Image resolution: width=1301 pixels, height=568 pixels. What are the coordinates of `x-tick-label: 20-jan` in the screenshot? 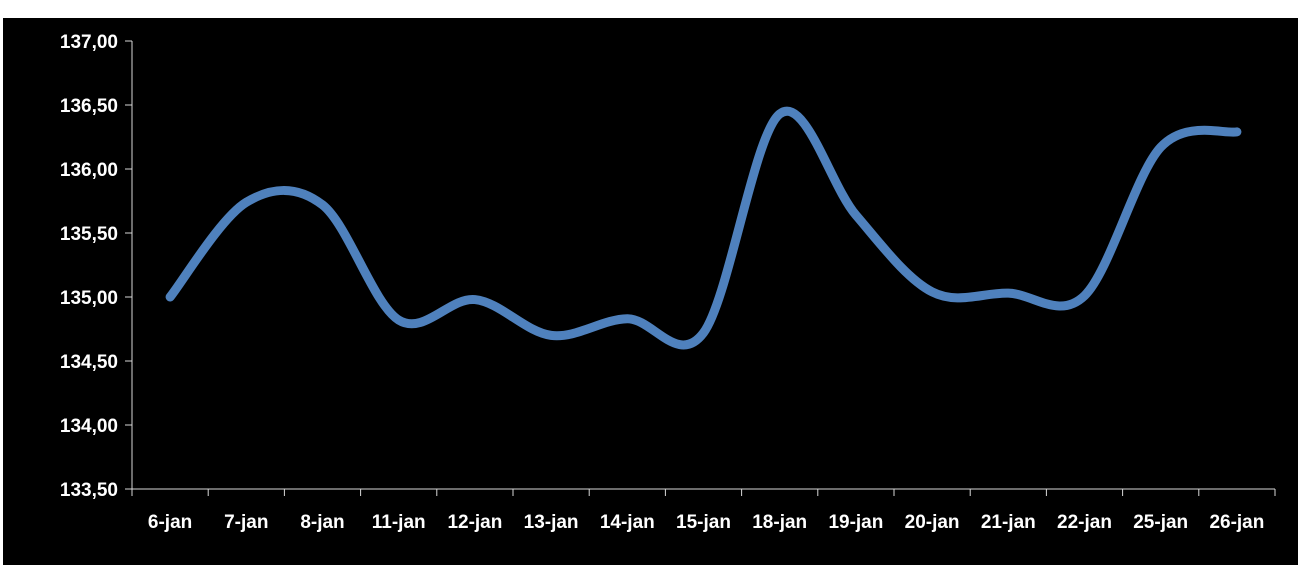 It's located at (932, 522).